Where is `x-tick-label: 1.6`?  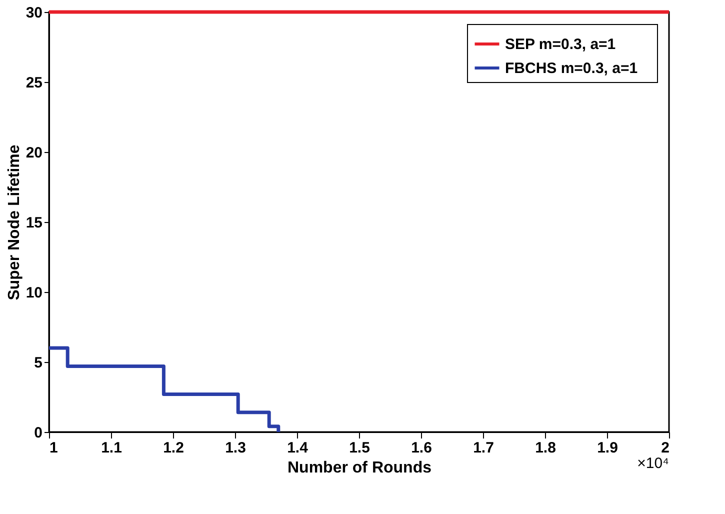 x-tick-label: 1.6 is located at coordinates (421, 448).